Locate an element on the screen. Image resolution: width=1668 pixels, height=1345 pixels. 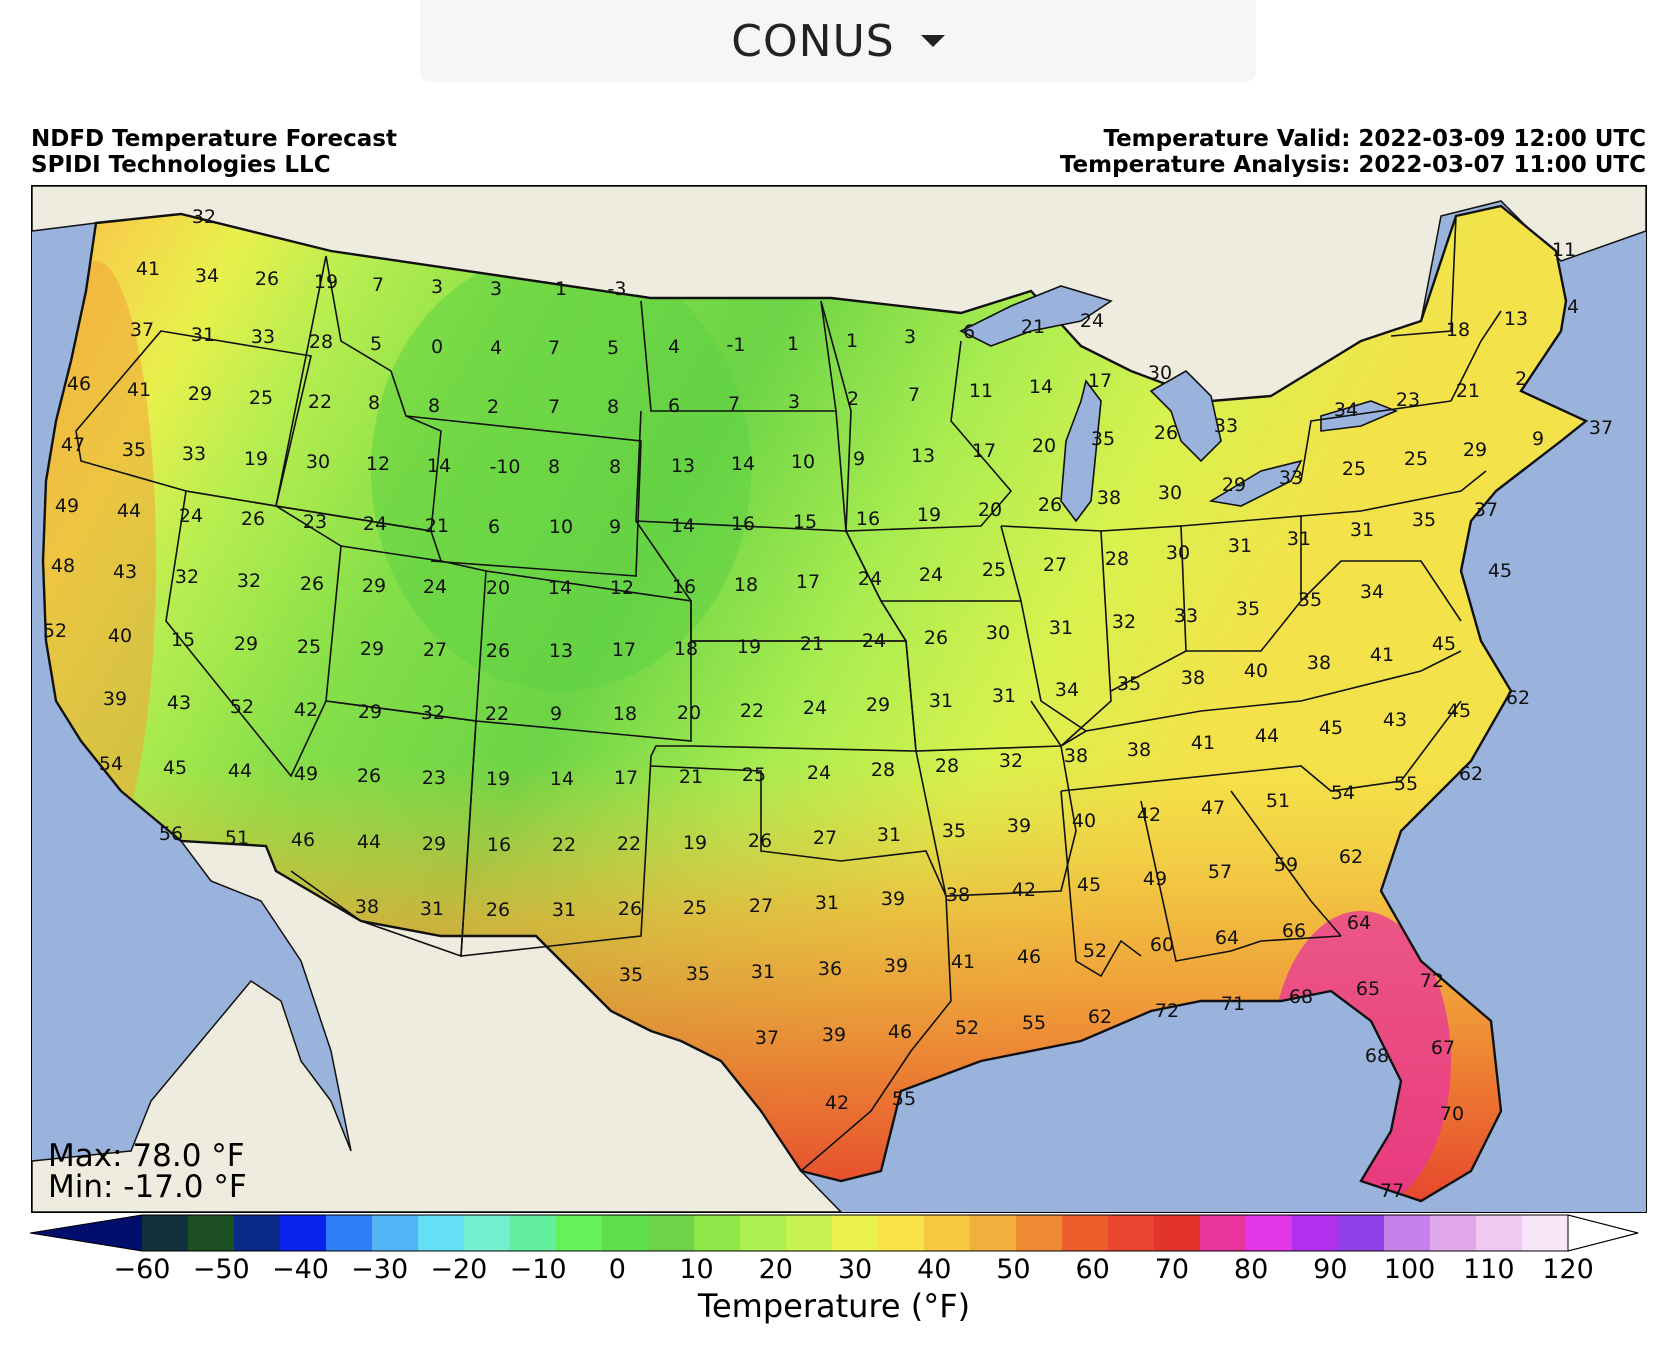
temp-label: 6 is located at coordinates (674, 406).